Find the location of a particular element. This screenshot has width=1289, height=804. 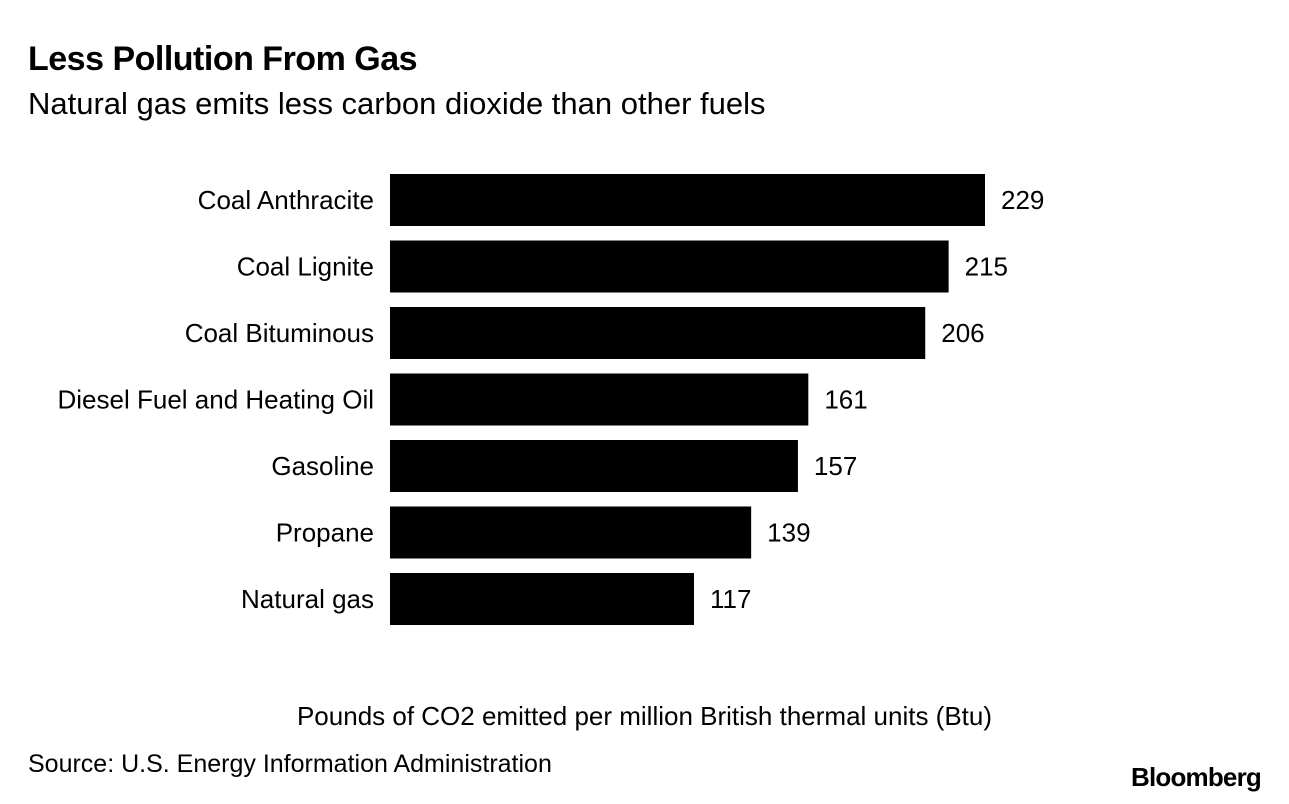

bar-group: Gasoline 157 is located at coordinates (564, 466).